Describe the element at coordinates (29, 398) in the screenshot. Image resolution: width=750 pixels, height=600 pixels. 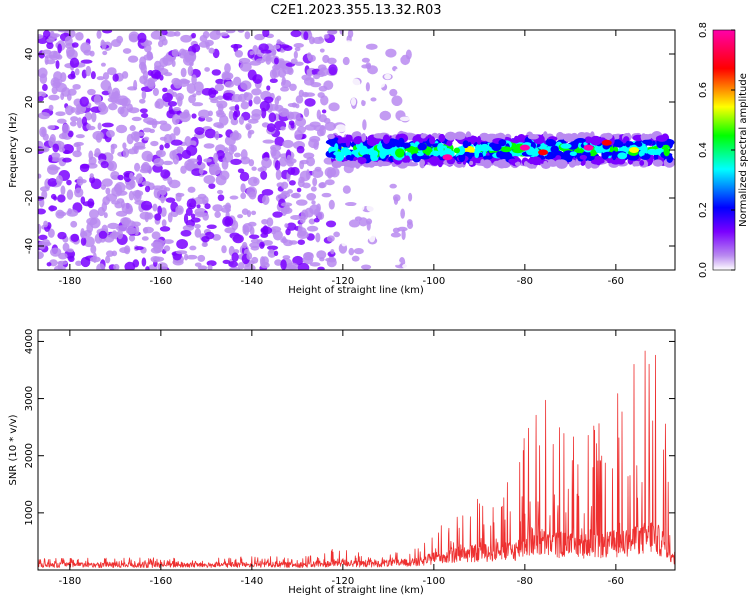
I see `snr-y-tick-label: 3000` at that location.